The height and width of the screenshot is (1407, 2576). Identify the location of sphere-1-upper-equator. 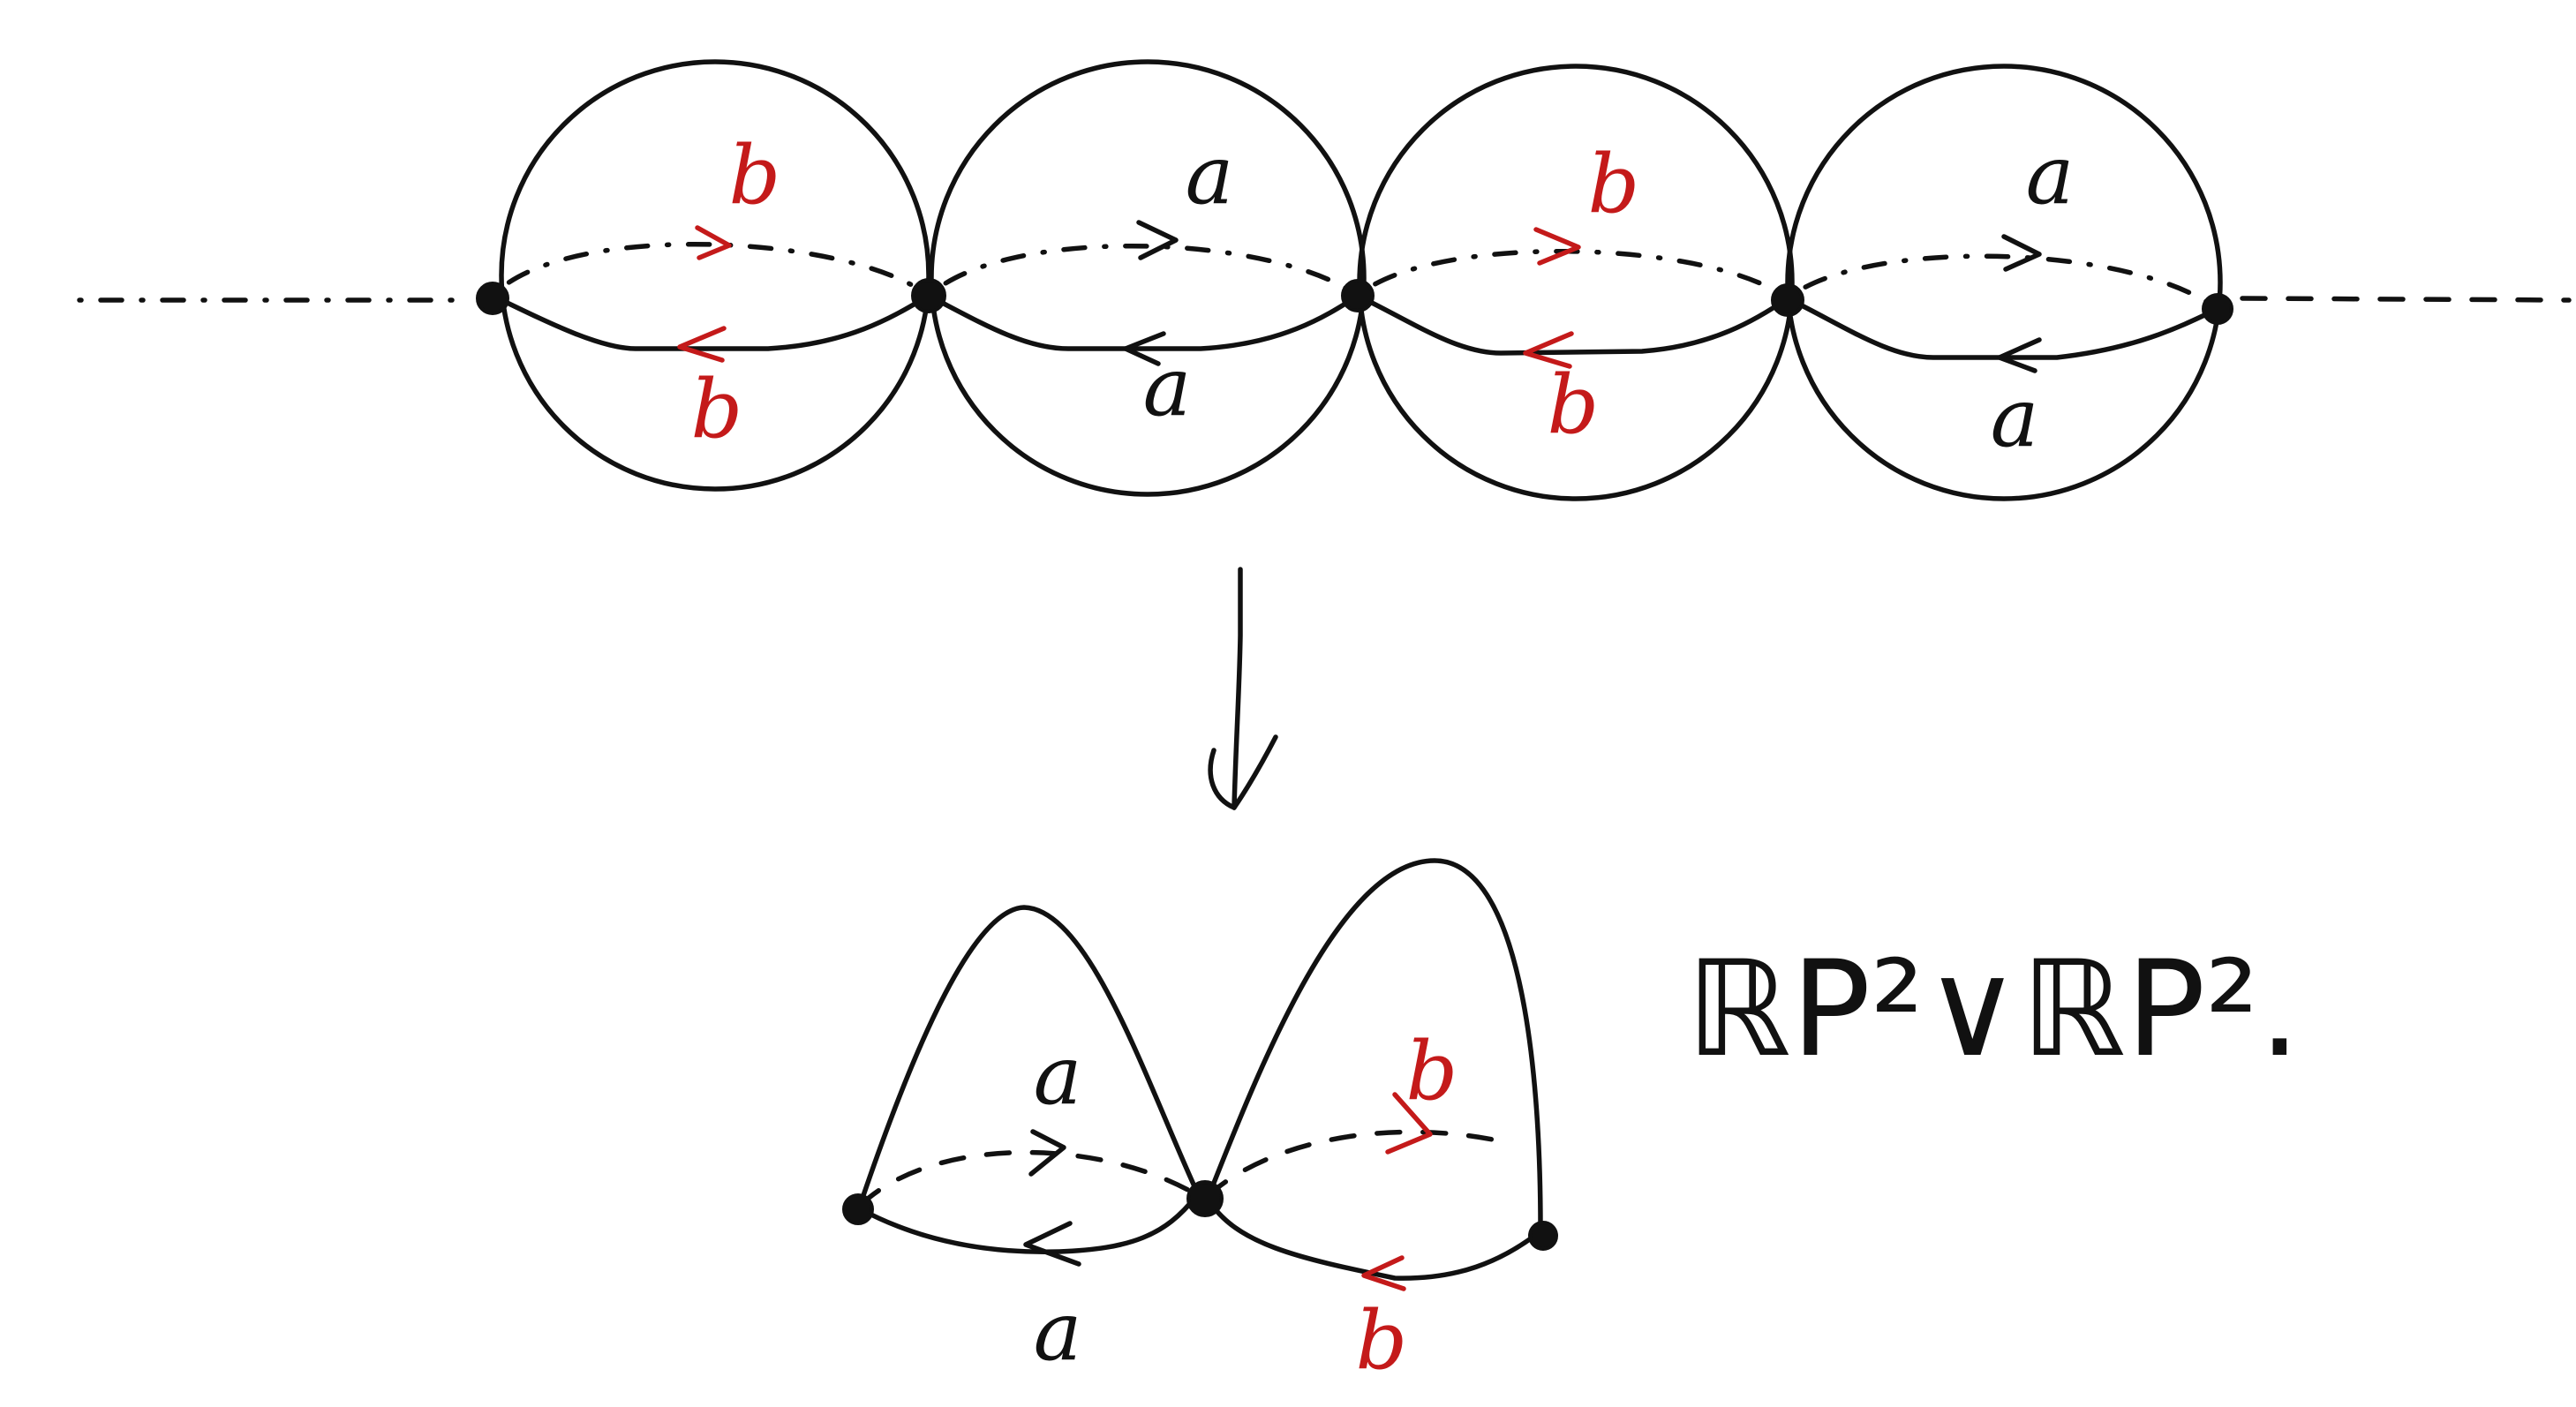
(711, 270).